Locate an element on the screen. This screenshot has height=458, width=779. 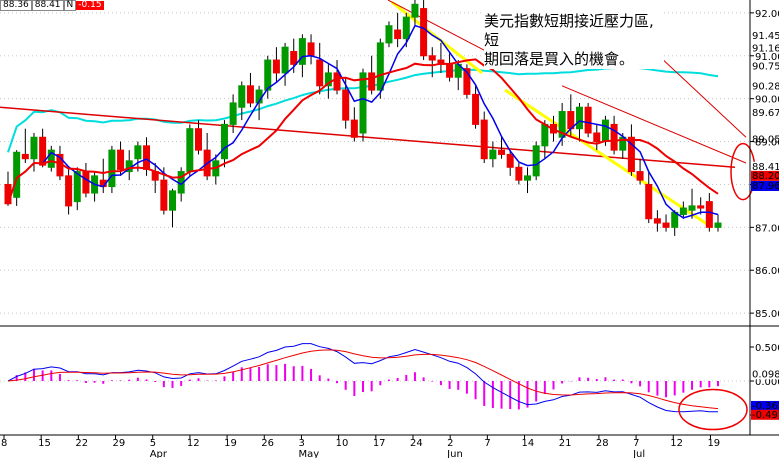
x-tick-label-16: 28 is located at coordinates (602, 443).